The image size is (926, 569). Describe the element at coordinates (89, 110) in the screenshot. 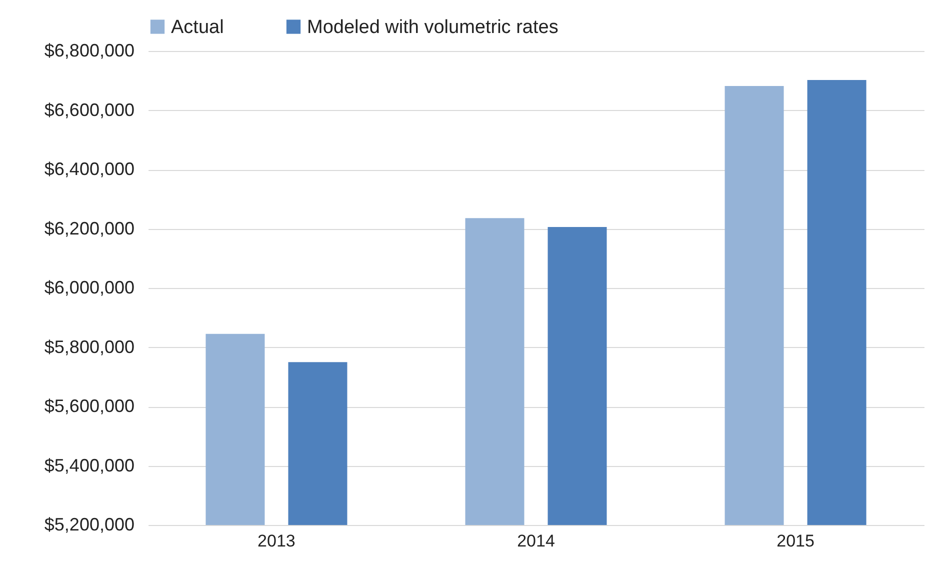

I see `y-tick-label: $6,600,000` at that location.